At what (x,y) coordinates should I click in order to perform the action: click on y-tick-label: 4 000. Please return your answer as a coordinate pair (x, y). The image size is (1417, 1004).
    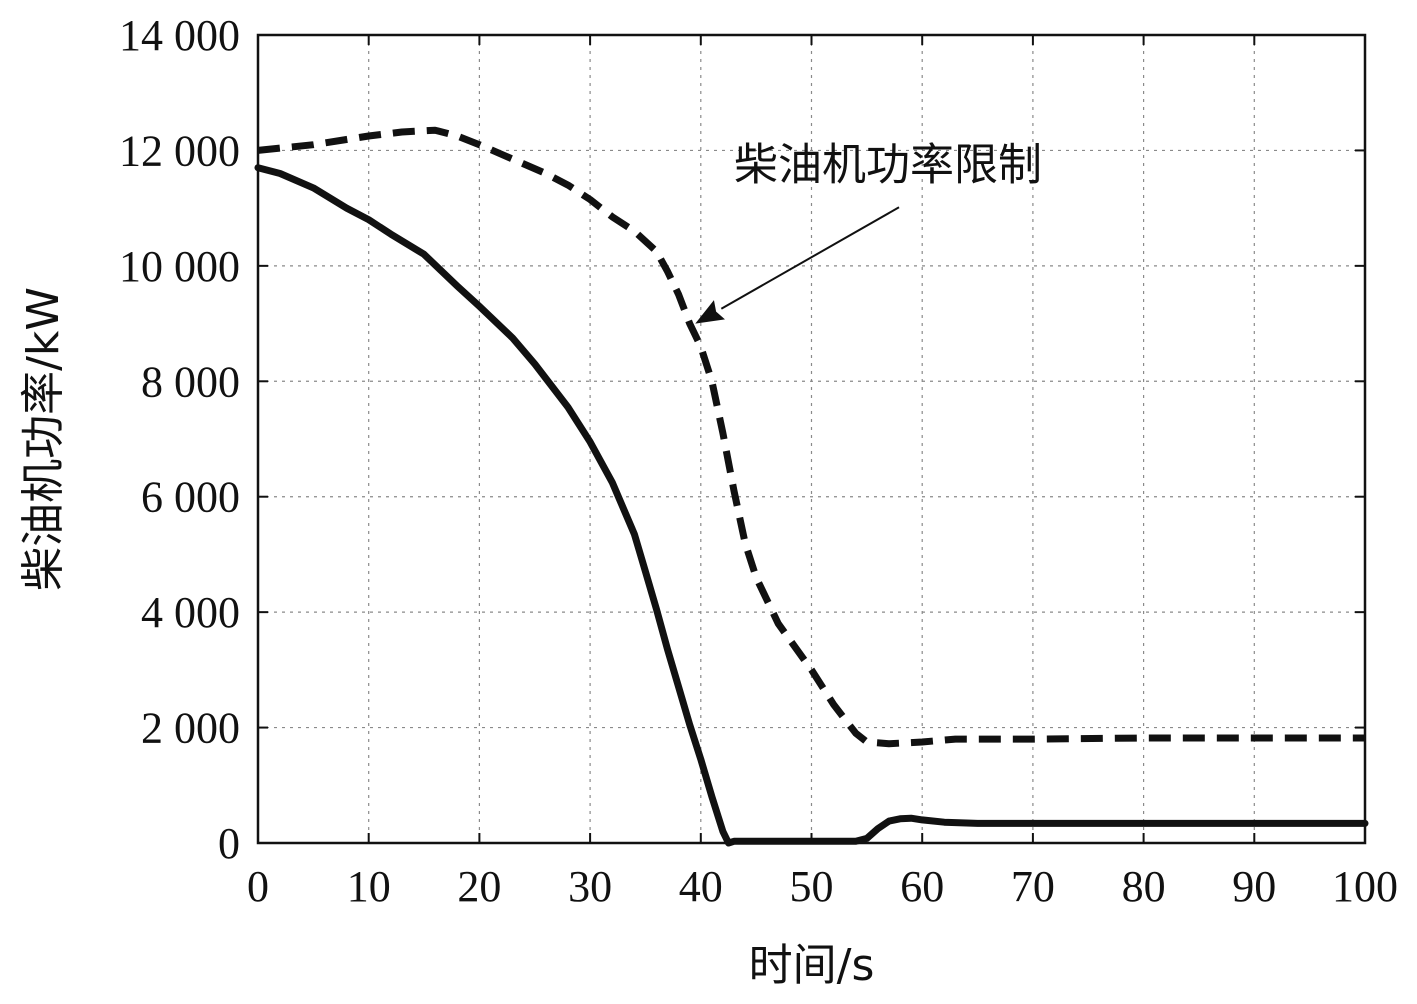
    Looking at the image, I should click on (190, 612).